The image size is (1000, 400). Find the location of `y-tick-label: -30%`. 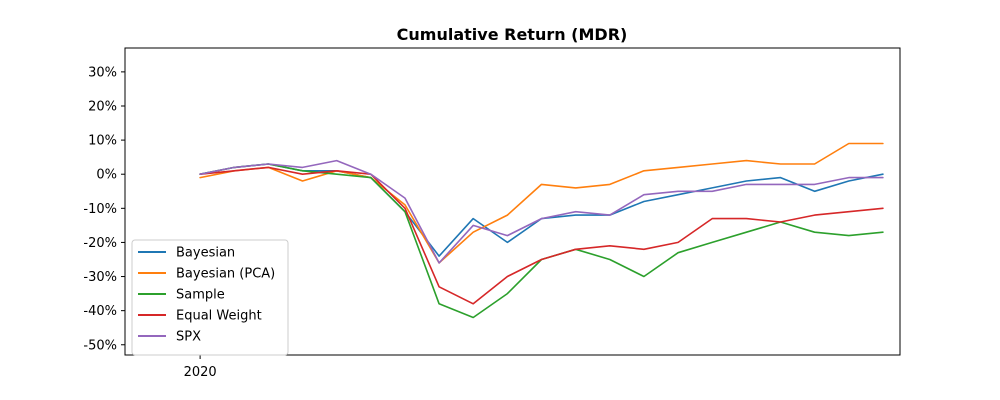

y-tick-label: -30% is located at coordinates (100, 277).